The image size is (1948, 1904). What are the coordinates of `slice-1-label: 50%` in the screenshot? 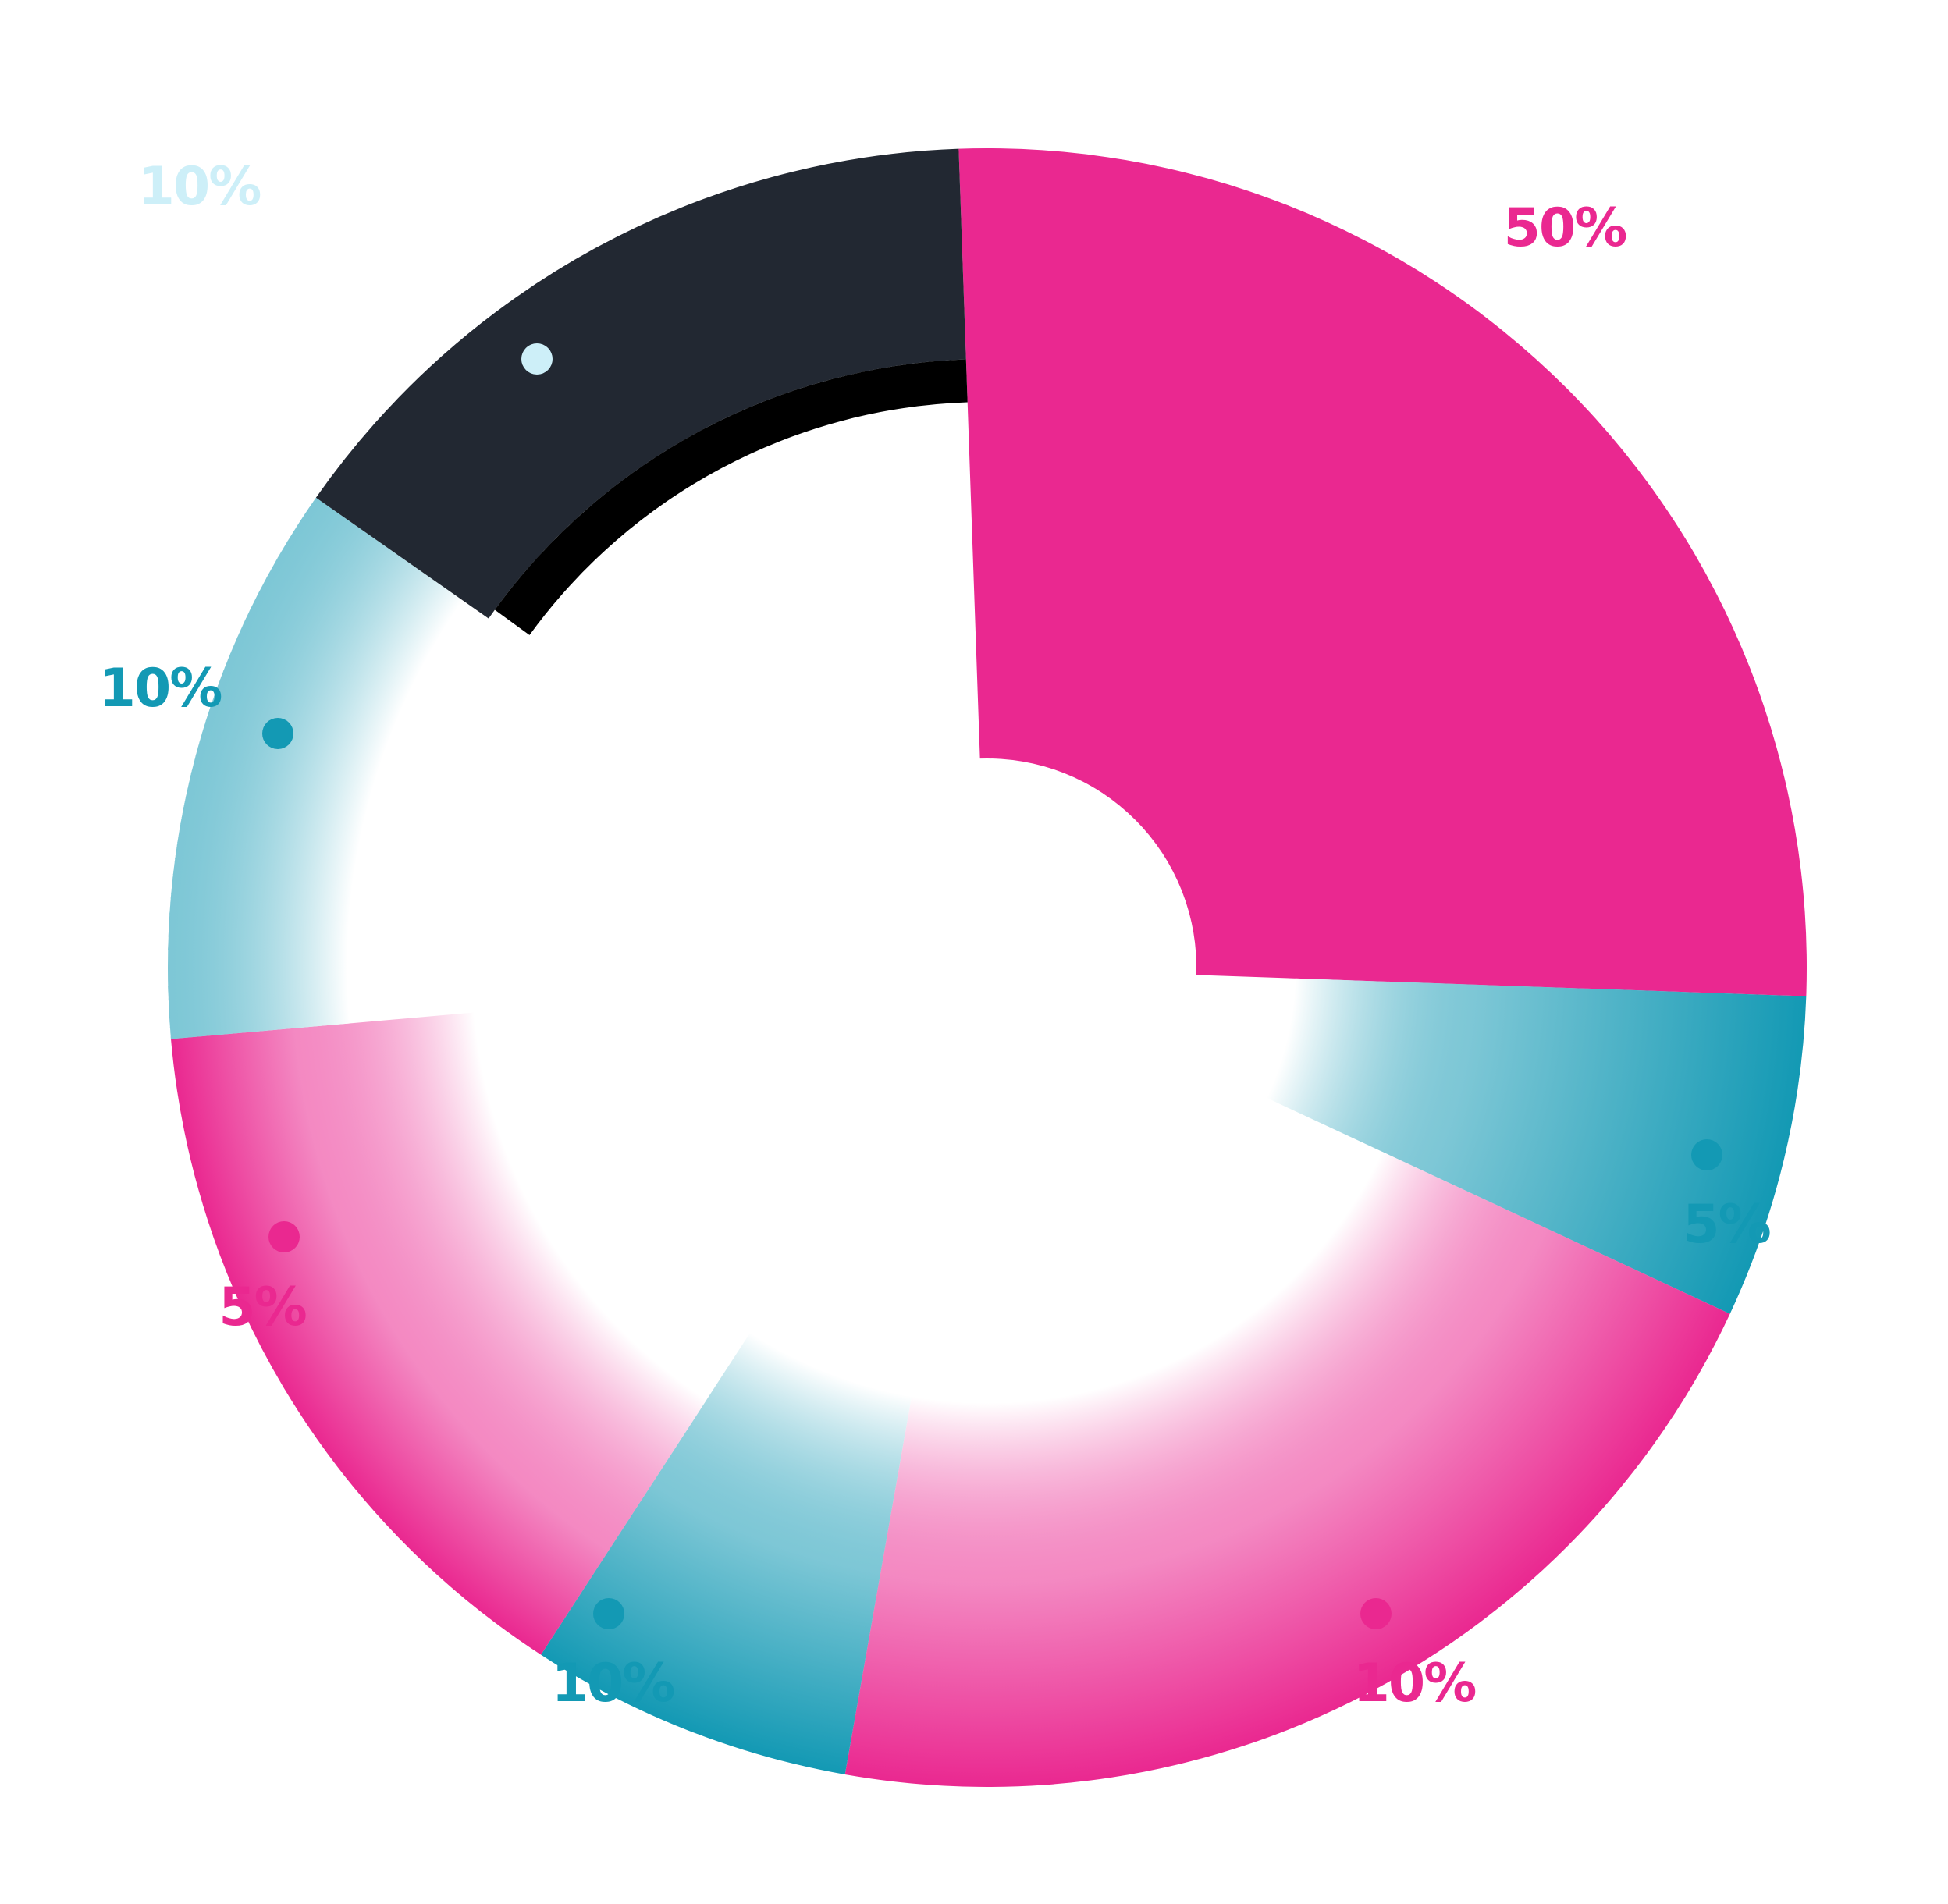 It's located at (1565, 228).